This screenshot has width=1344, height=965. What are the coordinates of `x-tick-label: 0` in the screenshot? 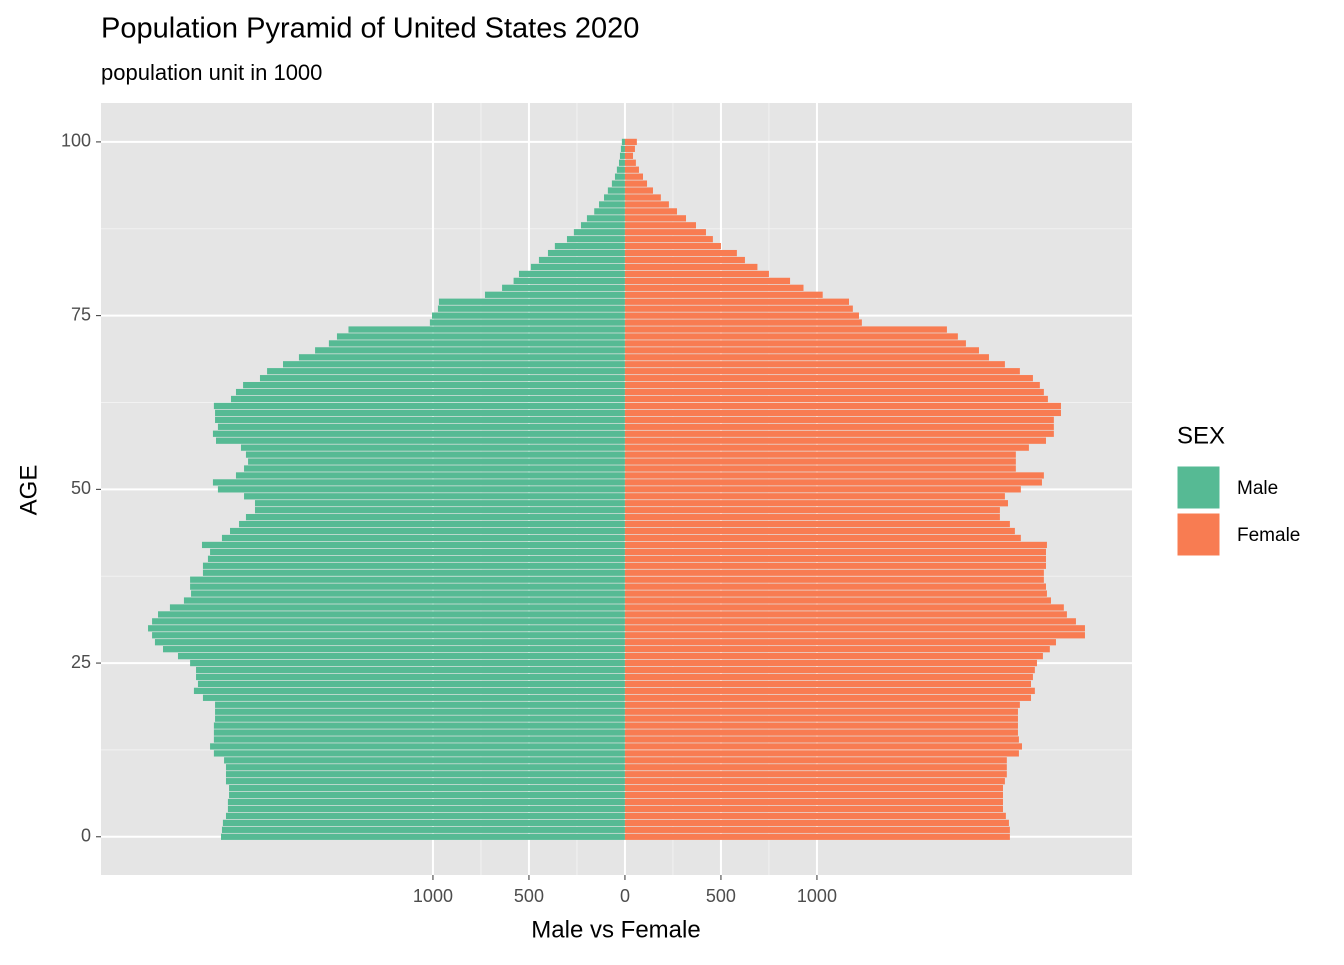 It's located at (625, 896).